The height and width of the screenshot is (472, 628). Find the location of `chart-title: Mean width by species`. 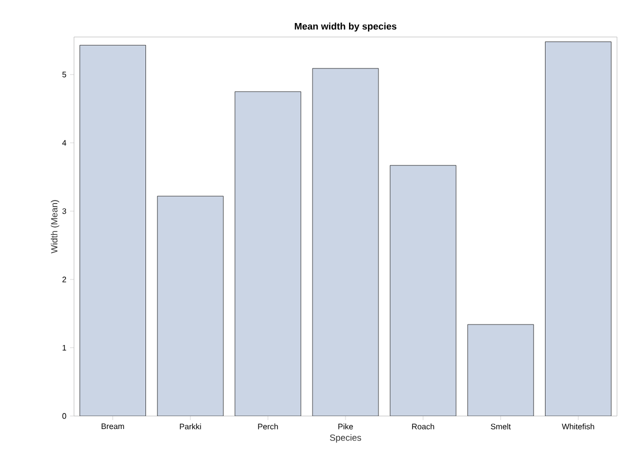

chart-title: Mean width by species is located at coordinates (345, 27).